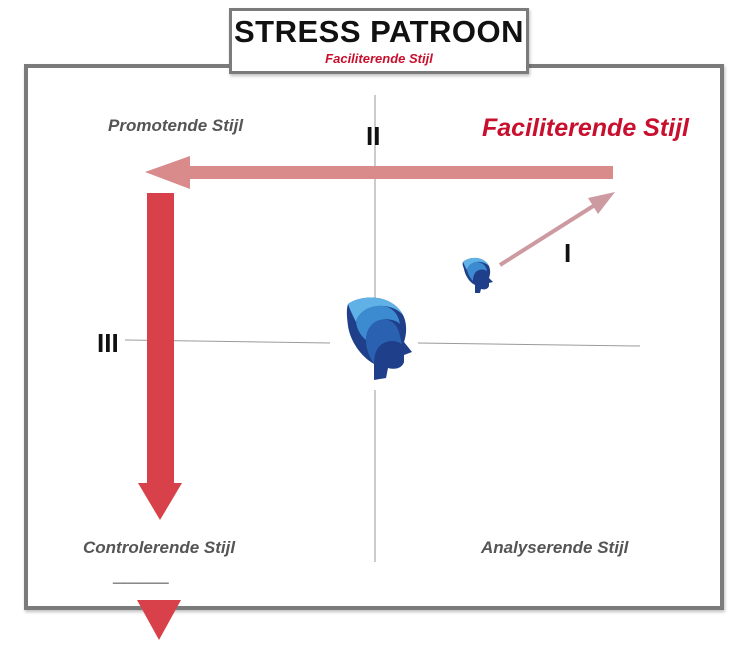  Describe the element at coordinates (141, 575) in the screenshot. I see `continuation-dashes: _____` at that location.